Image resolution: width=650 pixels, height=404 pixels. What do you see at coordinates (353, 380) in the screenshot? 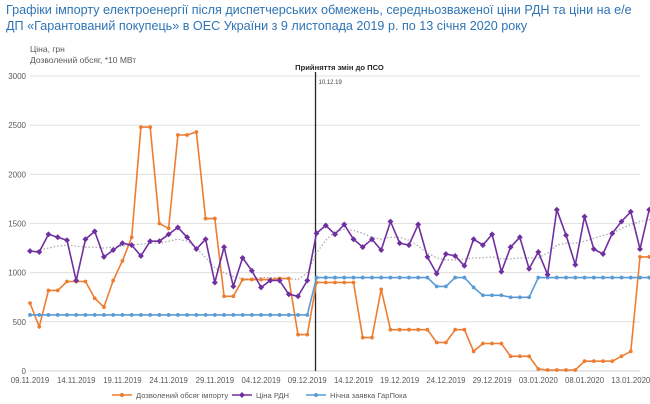
I see `x-tick-label: 14.12.2019` at bounding box center [353, 380].